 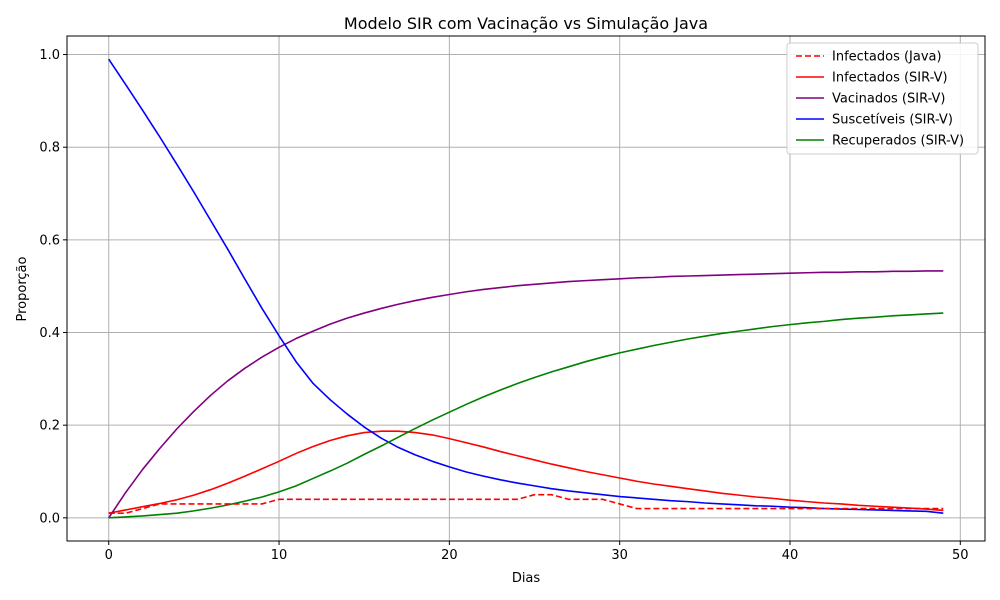 I want to click on y-tick-label: 0.2, so click(x=49, y=426).